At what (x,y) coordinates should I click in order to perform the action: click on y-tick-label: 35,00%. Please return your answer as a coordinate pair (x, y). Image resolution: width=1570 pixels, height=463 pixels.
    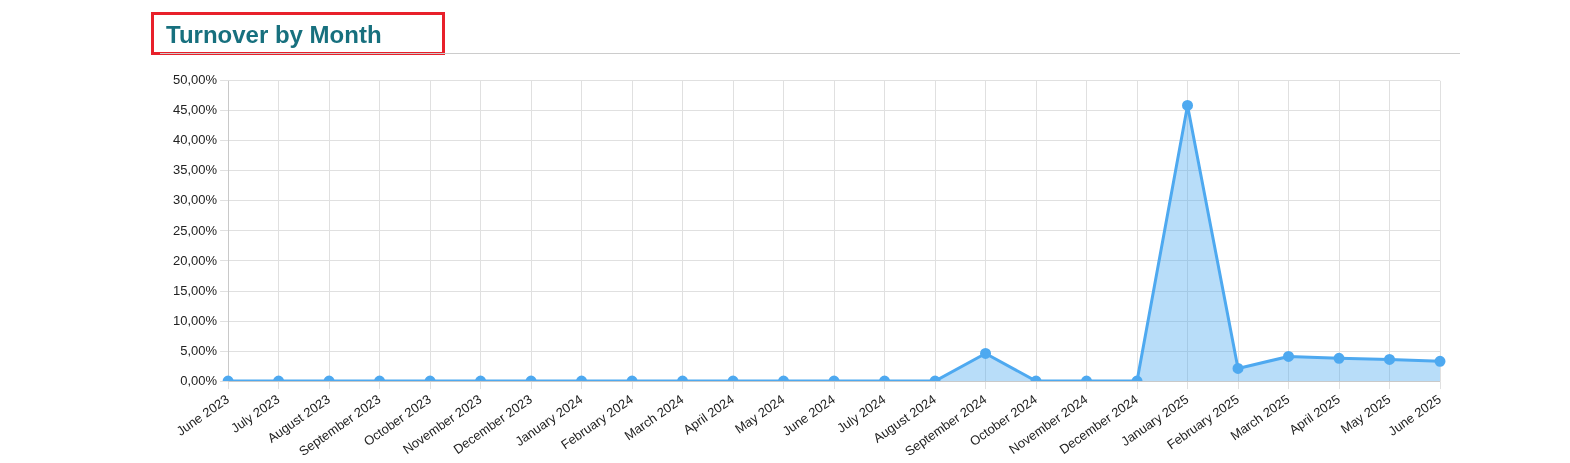
    Looking at the image, I should click on (195, 170).